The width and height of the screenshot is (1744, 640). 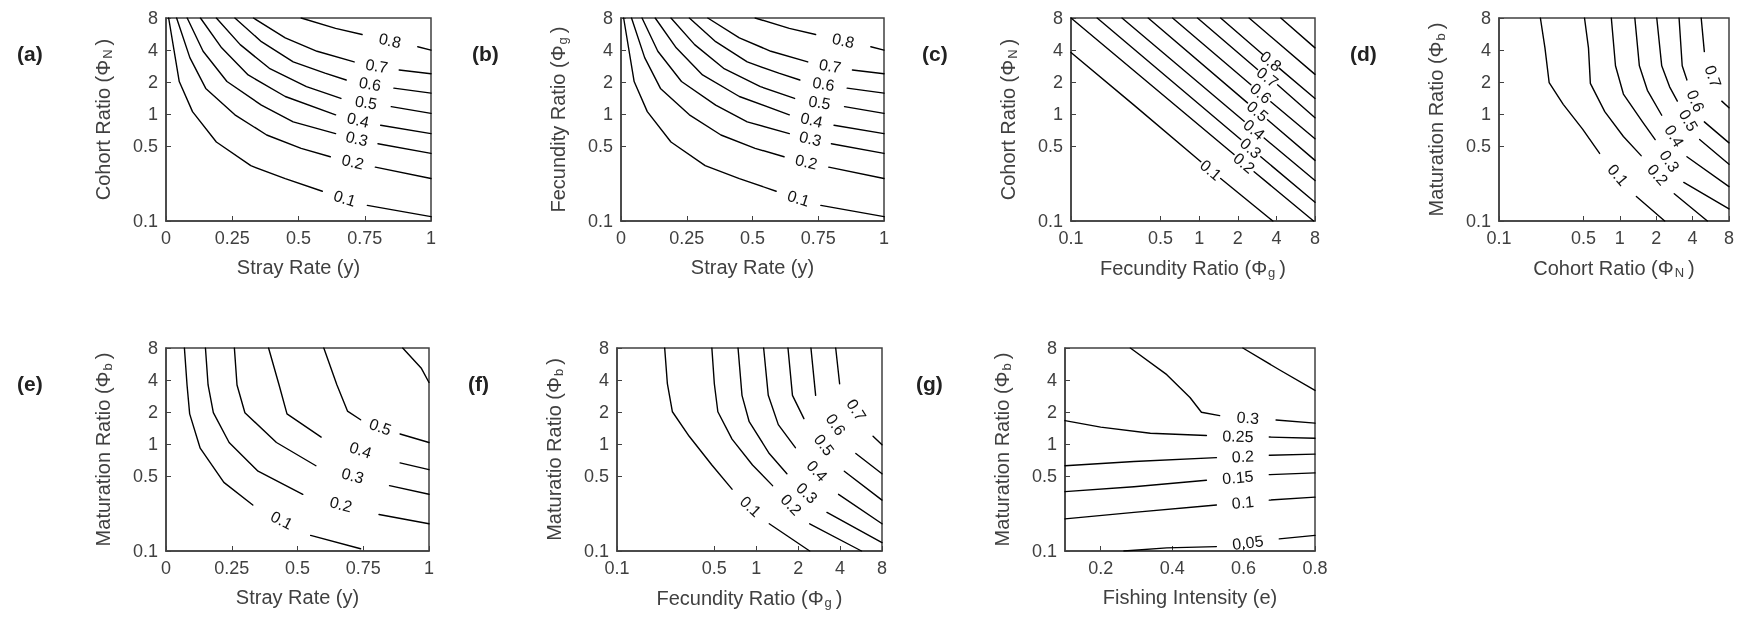 I want to click on y-axis-title: Maturatio Ratio (Φb), so click(x=554, y=449).